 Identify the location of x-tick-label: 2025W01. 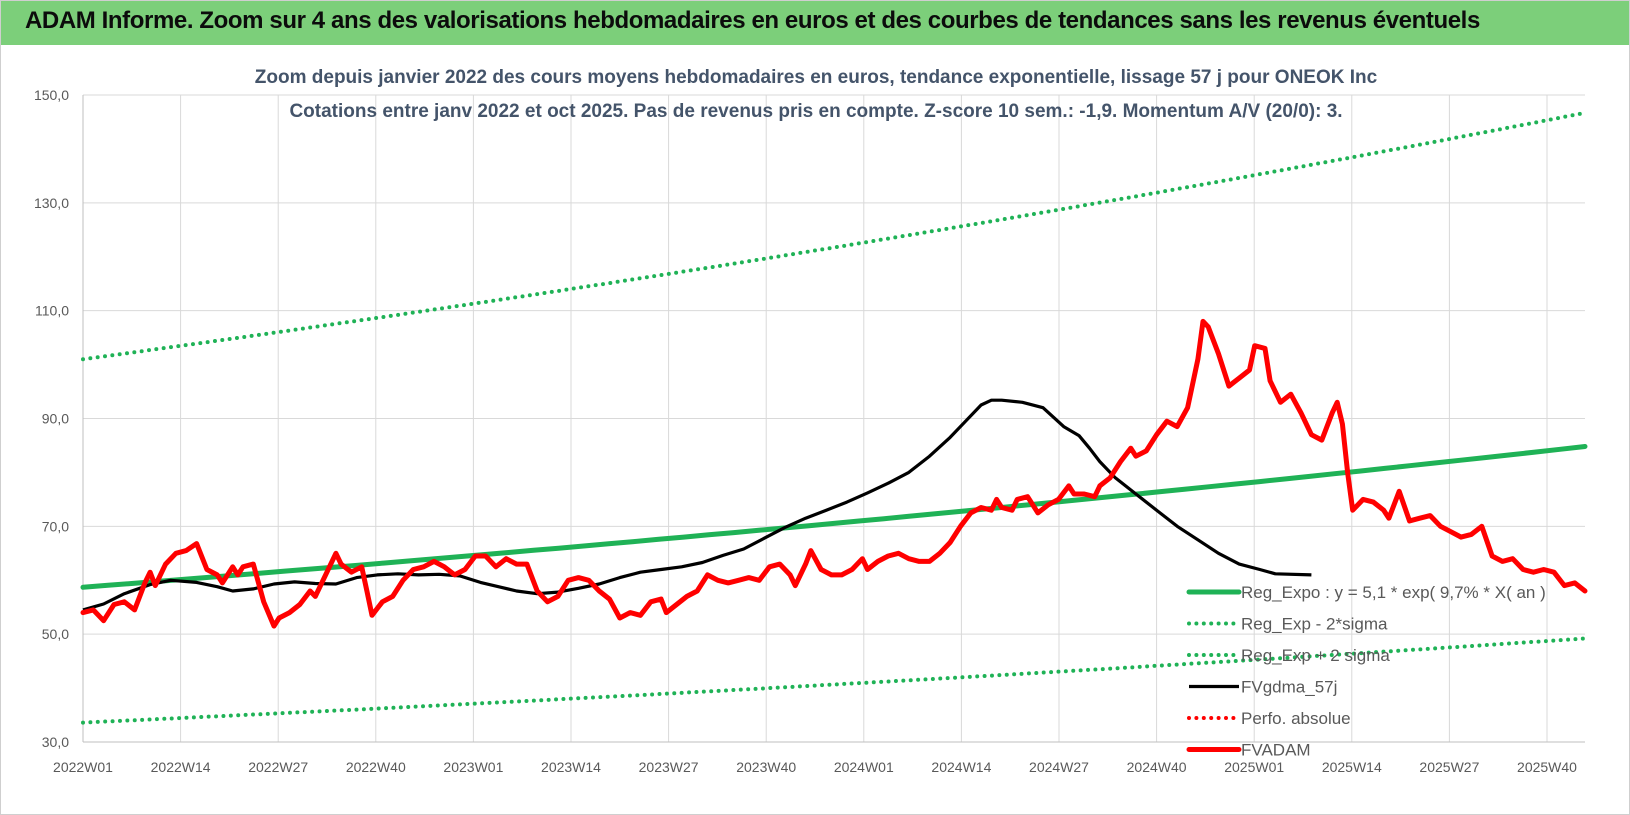
(1254, 767).